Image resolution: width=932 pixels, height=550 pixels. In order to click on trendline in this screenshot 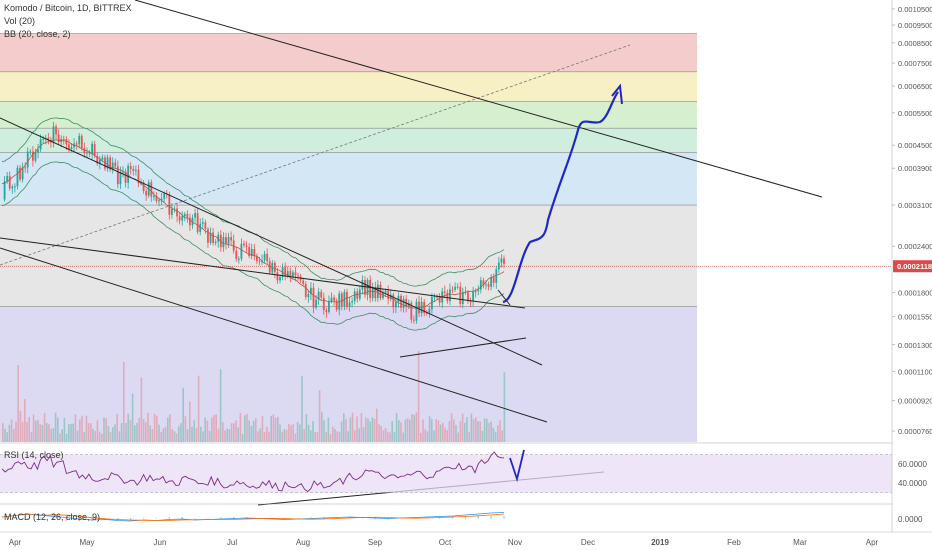, I will do `click(504, 297)`.